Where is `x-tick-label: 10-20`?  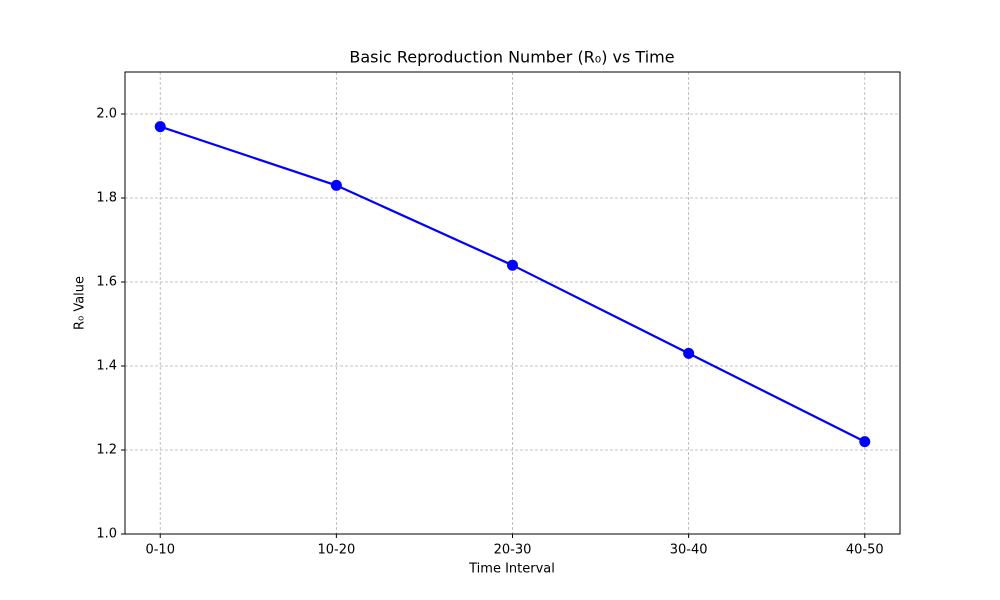
x-tick-label: 10-20 is located at coordinates (336, 550).